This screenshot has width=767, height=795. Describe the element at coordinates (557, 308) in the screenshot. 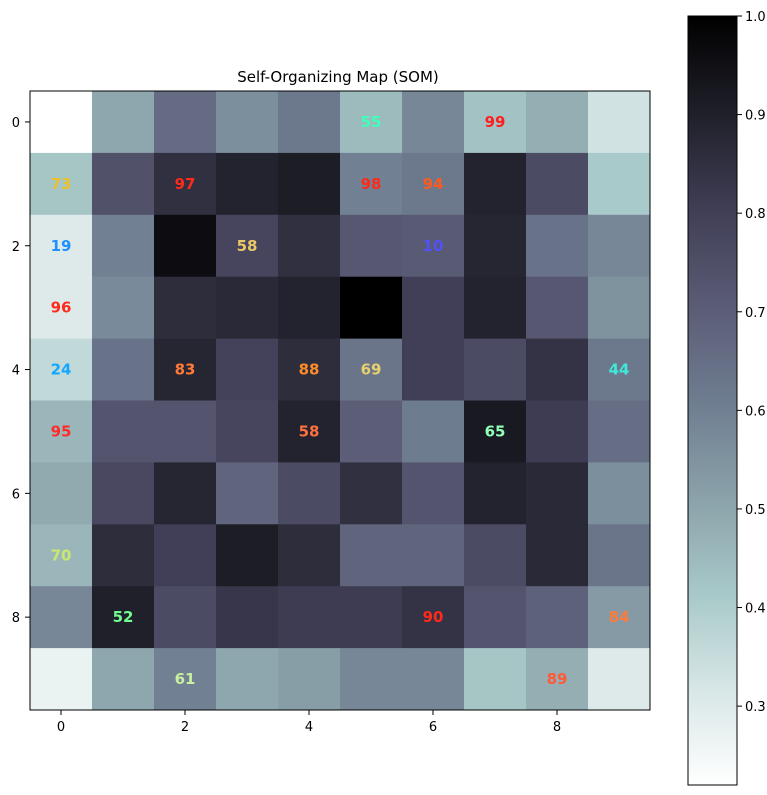

I see `heatmap-cell-r3-c8` at that location.